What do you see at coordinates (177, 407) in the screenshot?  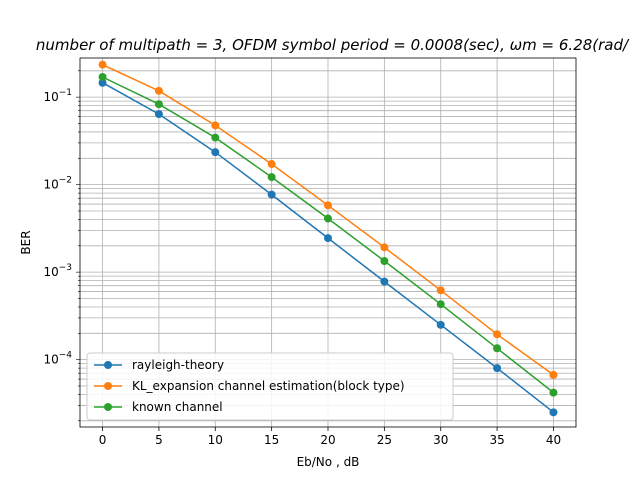 I see `legend-label: known channel` at bounding box center [177, 407].